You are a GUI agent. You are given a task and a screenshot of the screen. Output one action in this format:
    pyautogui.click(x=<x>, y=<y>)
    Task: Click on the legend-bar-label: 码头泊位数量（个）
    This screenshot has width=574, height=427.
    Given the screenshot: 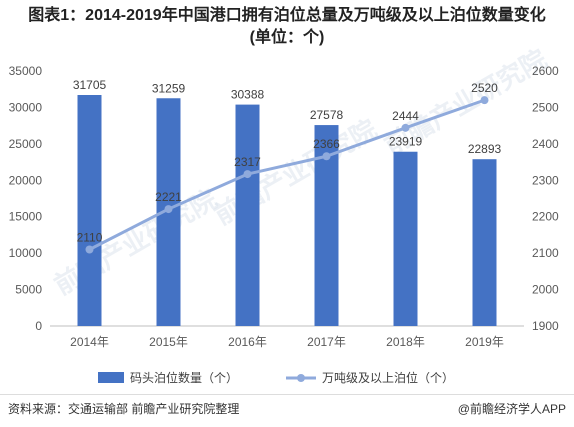 What is the action you would take?
    pyautogui.click(x=184, y=377)
    